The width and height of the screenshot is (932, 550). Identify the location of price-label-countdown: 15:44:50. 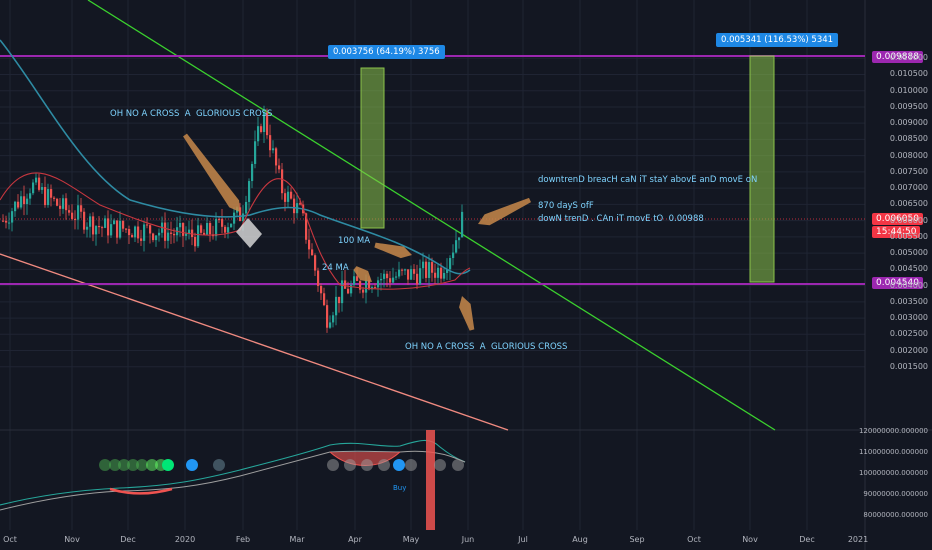
(896, 232).